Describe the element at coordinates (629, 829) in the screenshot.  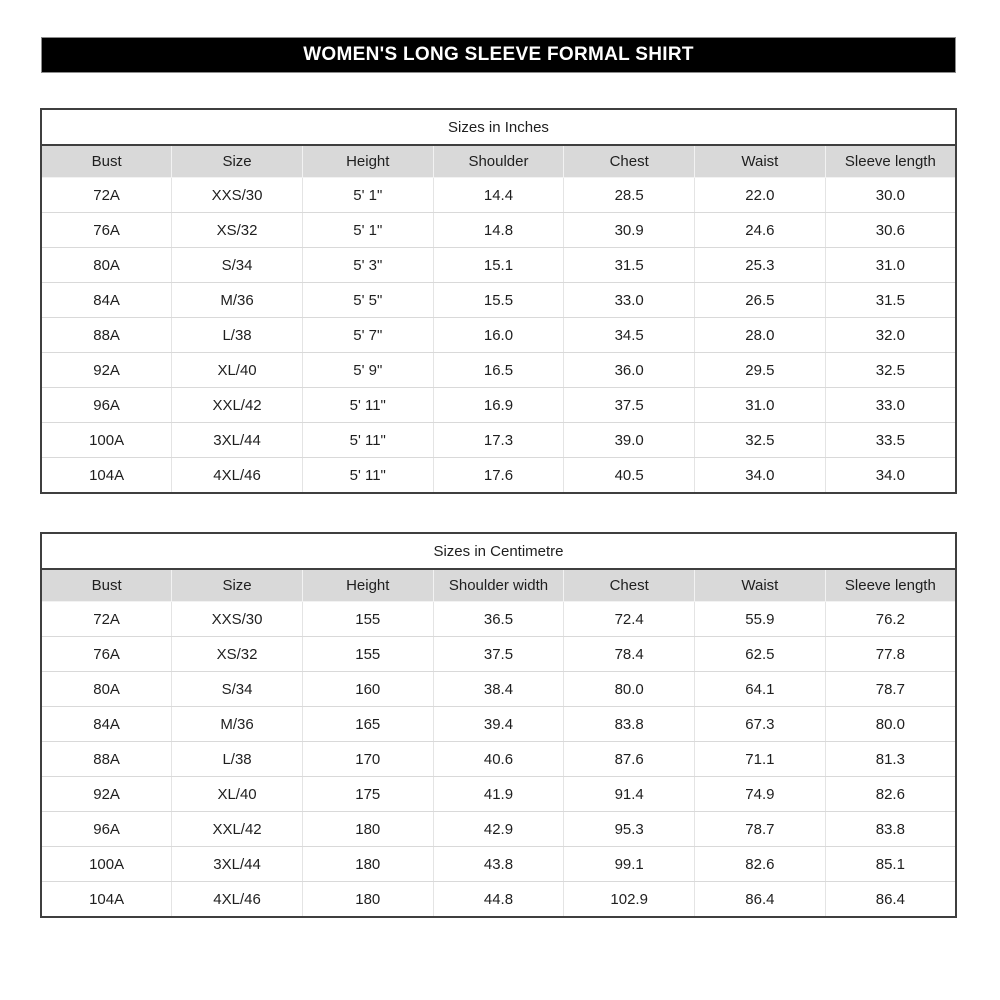
I see `table-cell: 95.3` at that location.